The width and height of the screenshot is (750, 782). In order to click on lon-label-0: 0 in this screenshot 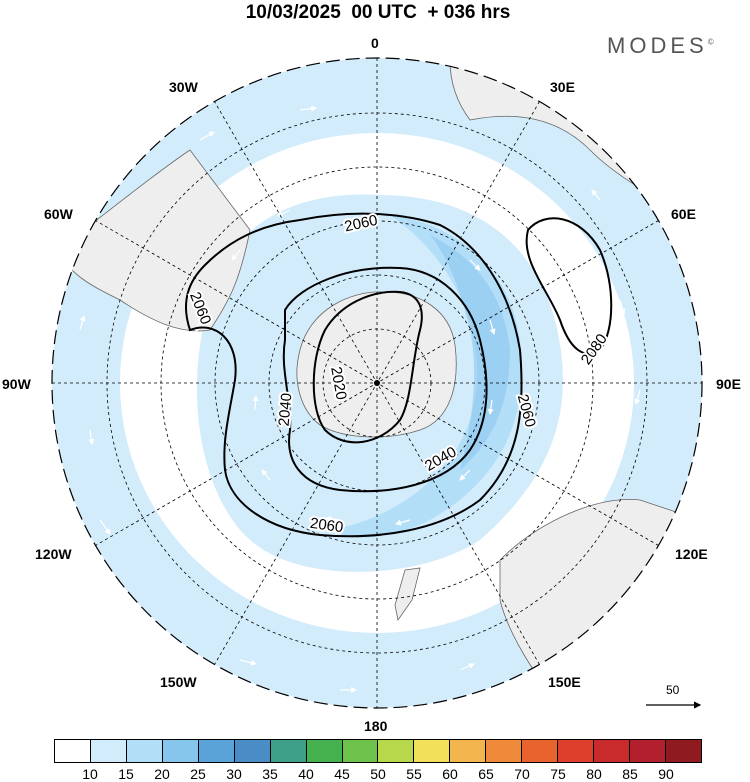, I will do `click(375, 43)`.